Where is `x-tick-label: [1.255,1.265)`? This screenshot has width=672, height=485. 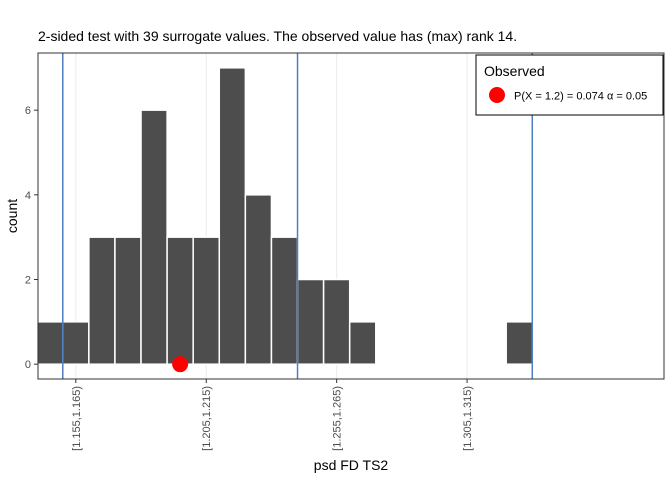 x-tick-label: [1.255,1.265) is located at coordinates (338, 418).